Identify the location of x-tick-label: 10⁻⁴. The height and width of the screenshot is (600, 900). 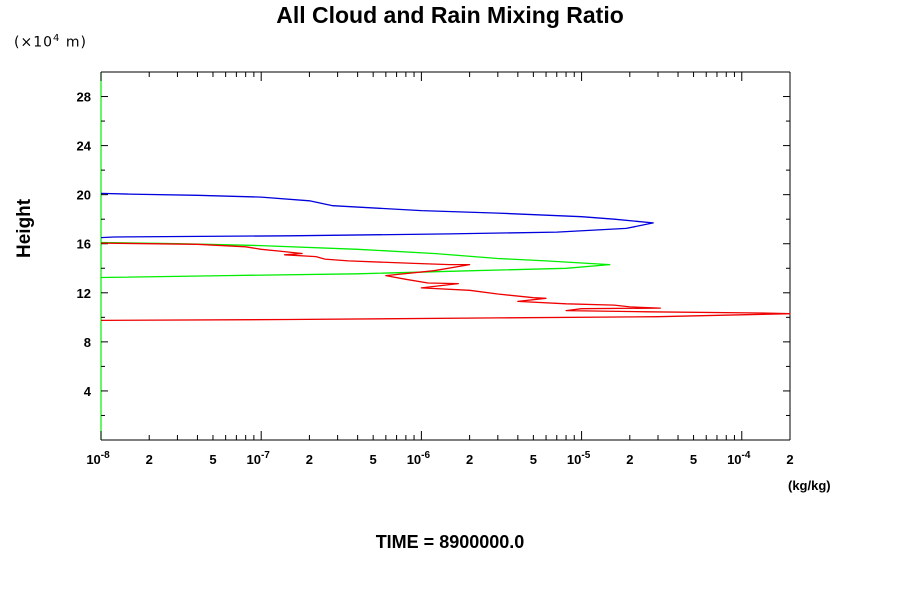
(739, 458).